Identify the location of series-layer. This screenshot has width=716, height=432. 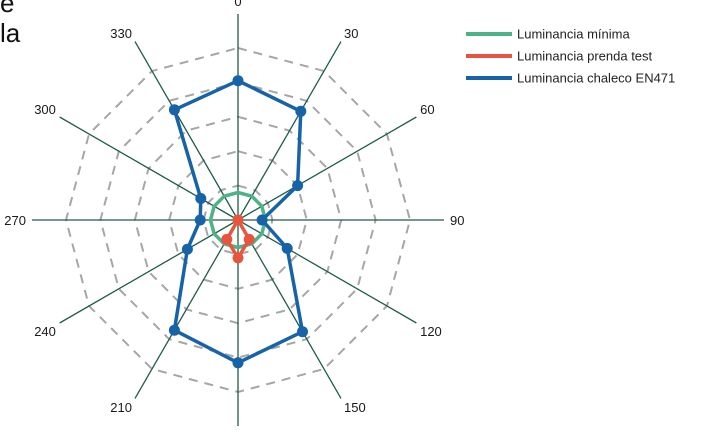
(238, 222).